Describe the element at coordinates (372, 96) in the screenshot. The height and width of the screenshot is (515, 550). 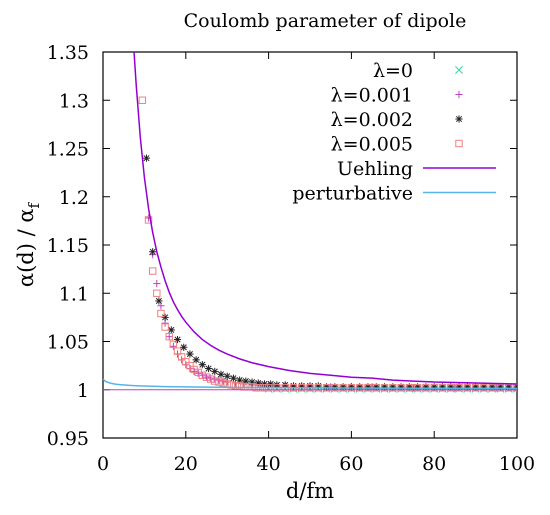
I see `legend-label: λ=0.001` at that location.